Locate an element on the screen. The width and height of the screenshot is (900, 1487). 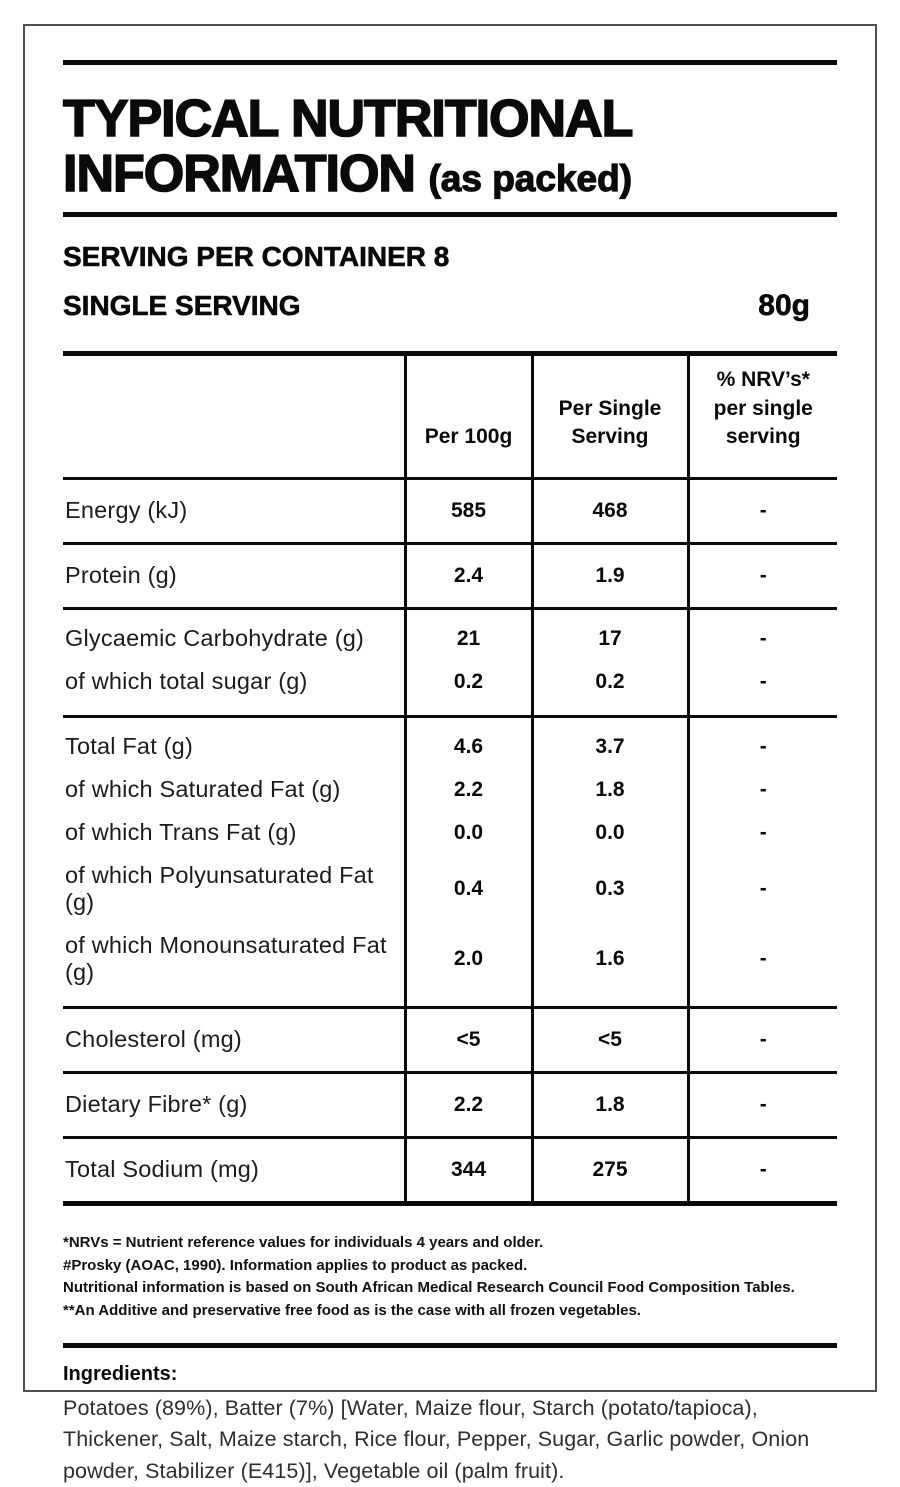
nutrient-label: of which total sugar (g) is located at coordinates (186, 681).